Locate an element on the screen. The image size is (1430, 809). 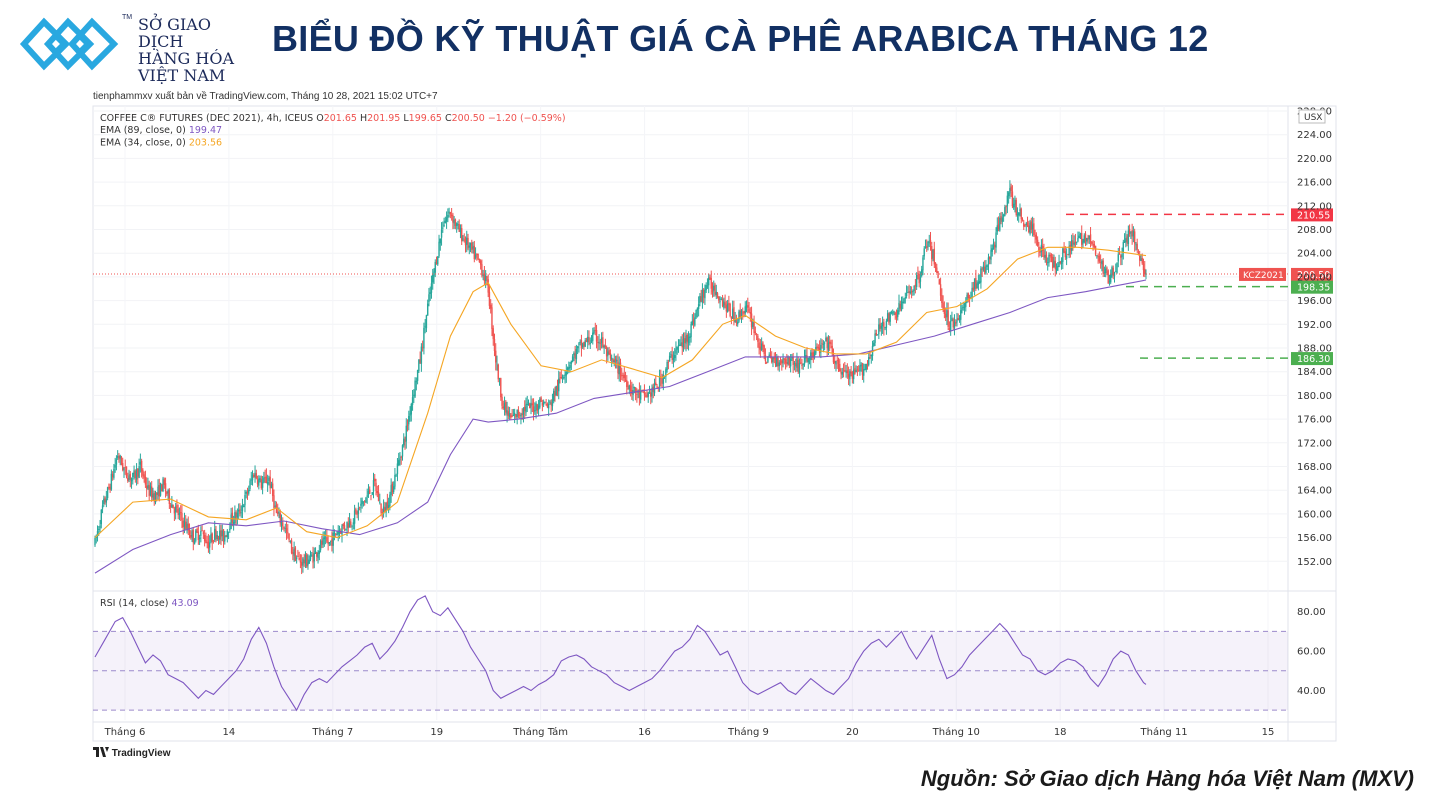
y-tick-label: 156.00 is located at coordinates (1314, 538).